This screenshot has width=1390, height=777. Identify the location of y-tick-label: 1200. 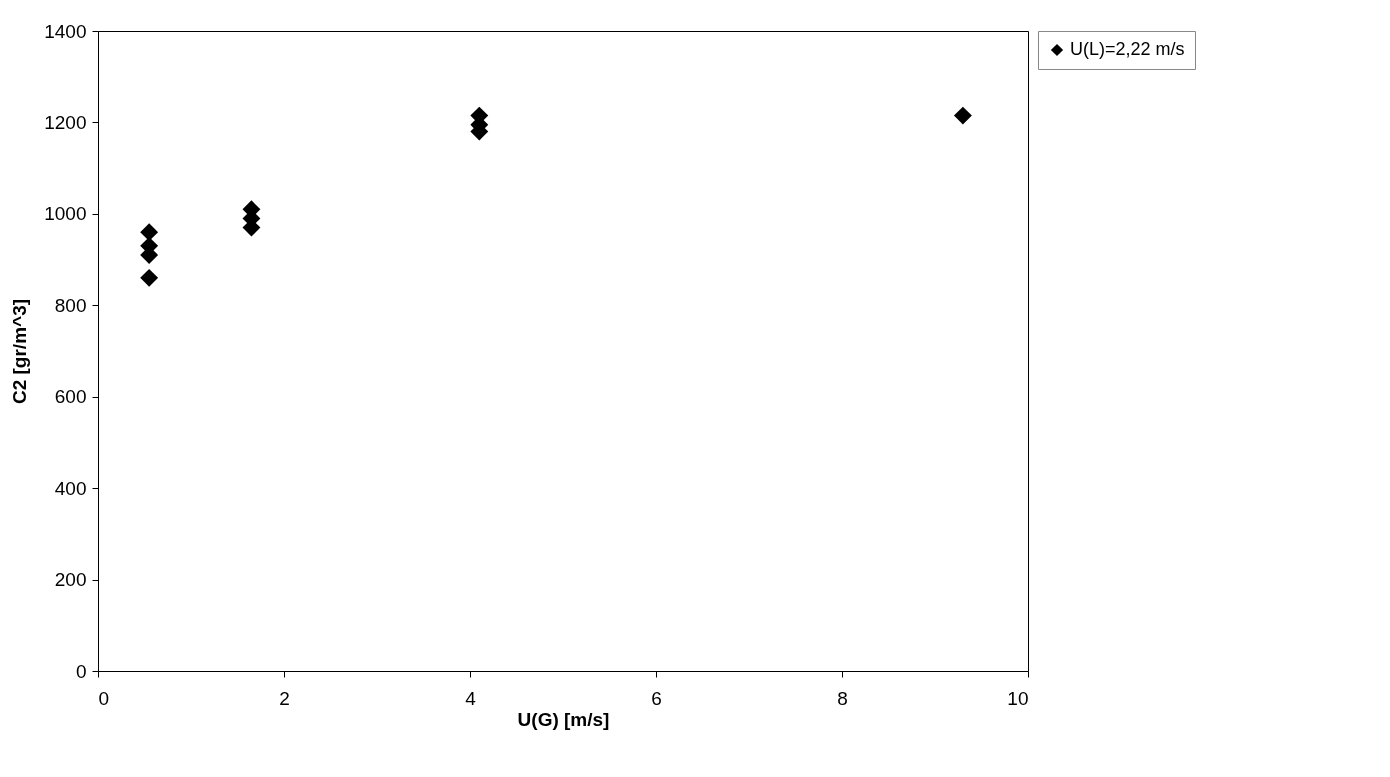
(65, 122).